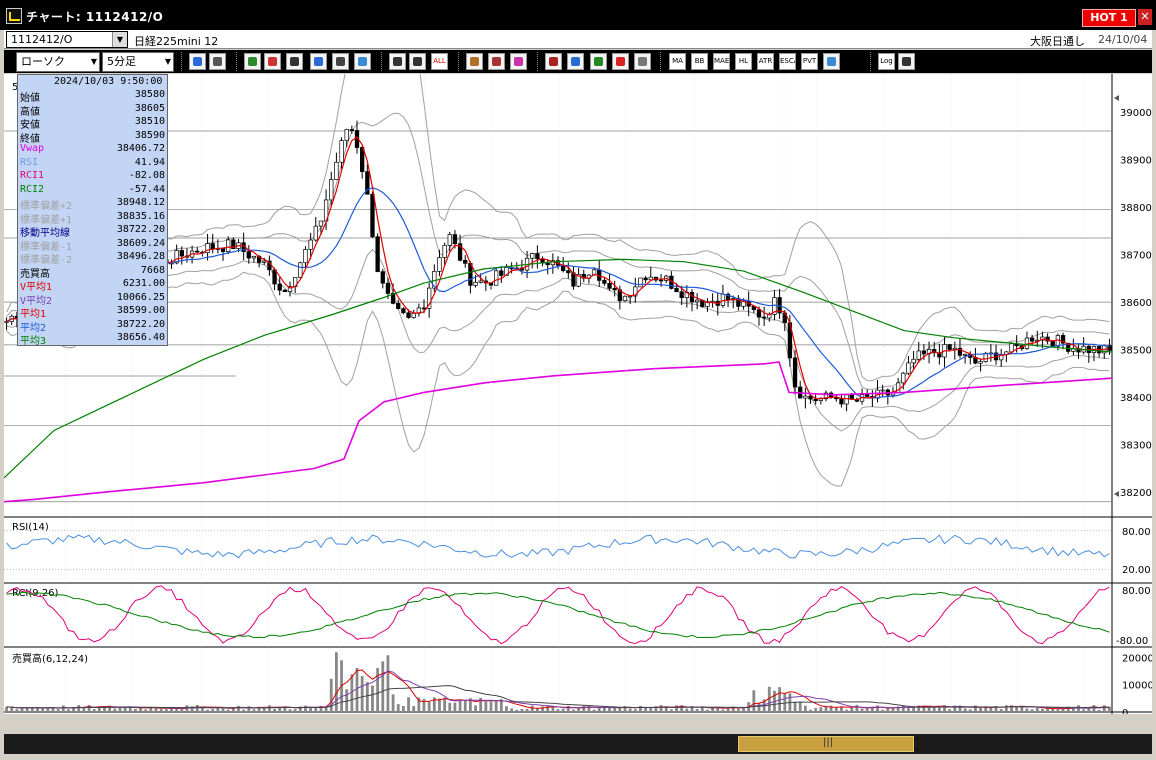 This screenshot has height=760, width=1156. I want to click on crosshair-icon, so click(217, 61).